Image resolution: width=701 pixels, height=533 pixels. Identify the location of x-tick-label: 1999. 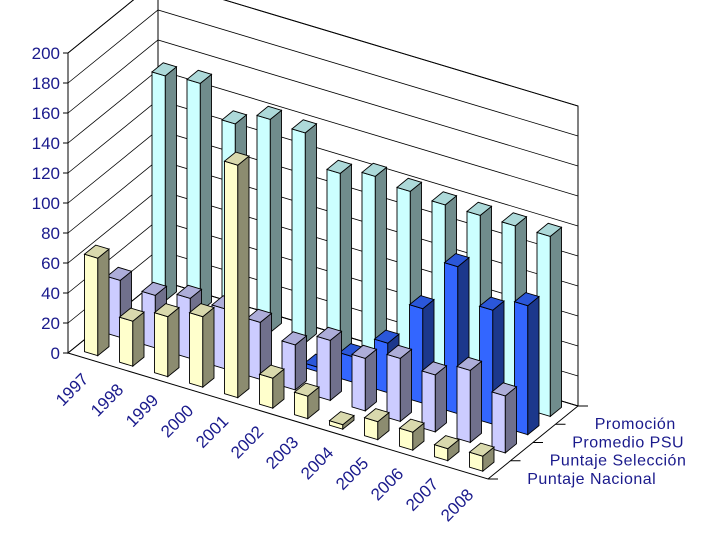
(142, 411).